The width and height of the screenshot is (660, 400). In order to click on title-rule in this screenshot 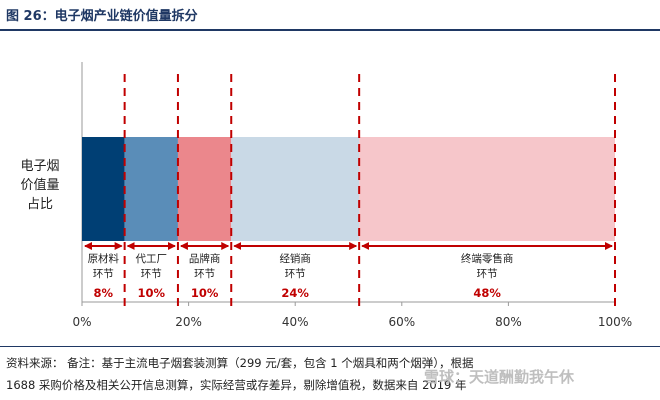, I will do `click(330, 30)`.